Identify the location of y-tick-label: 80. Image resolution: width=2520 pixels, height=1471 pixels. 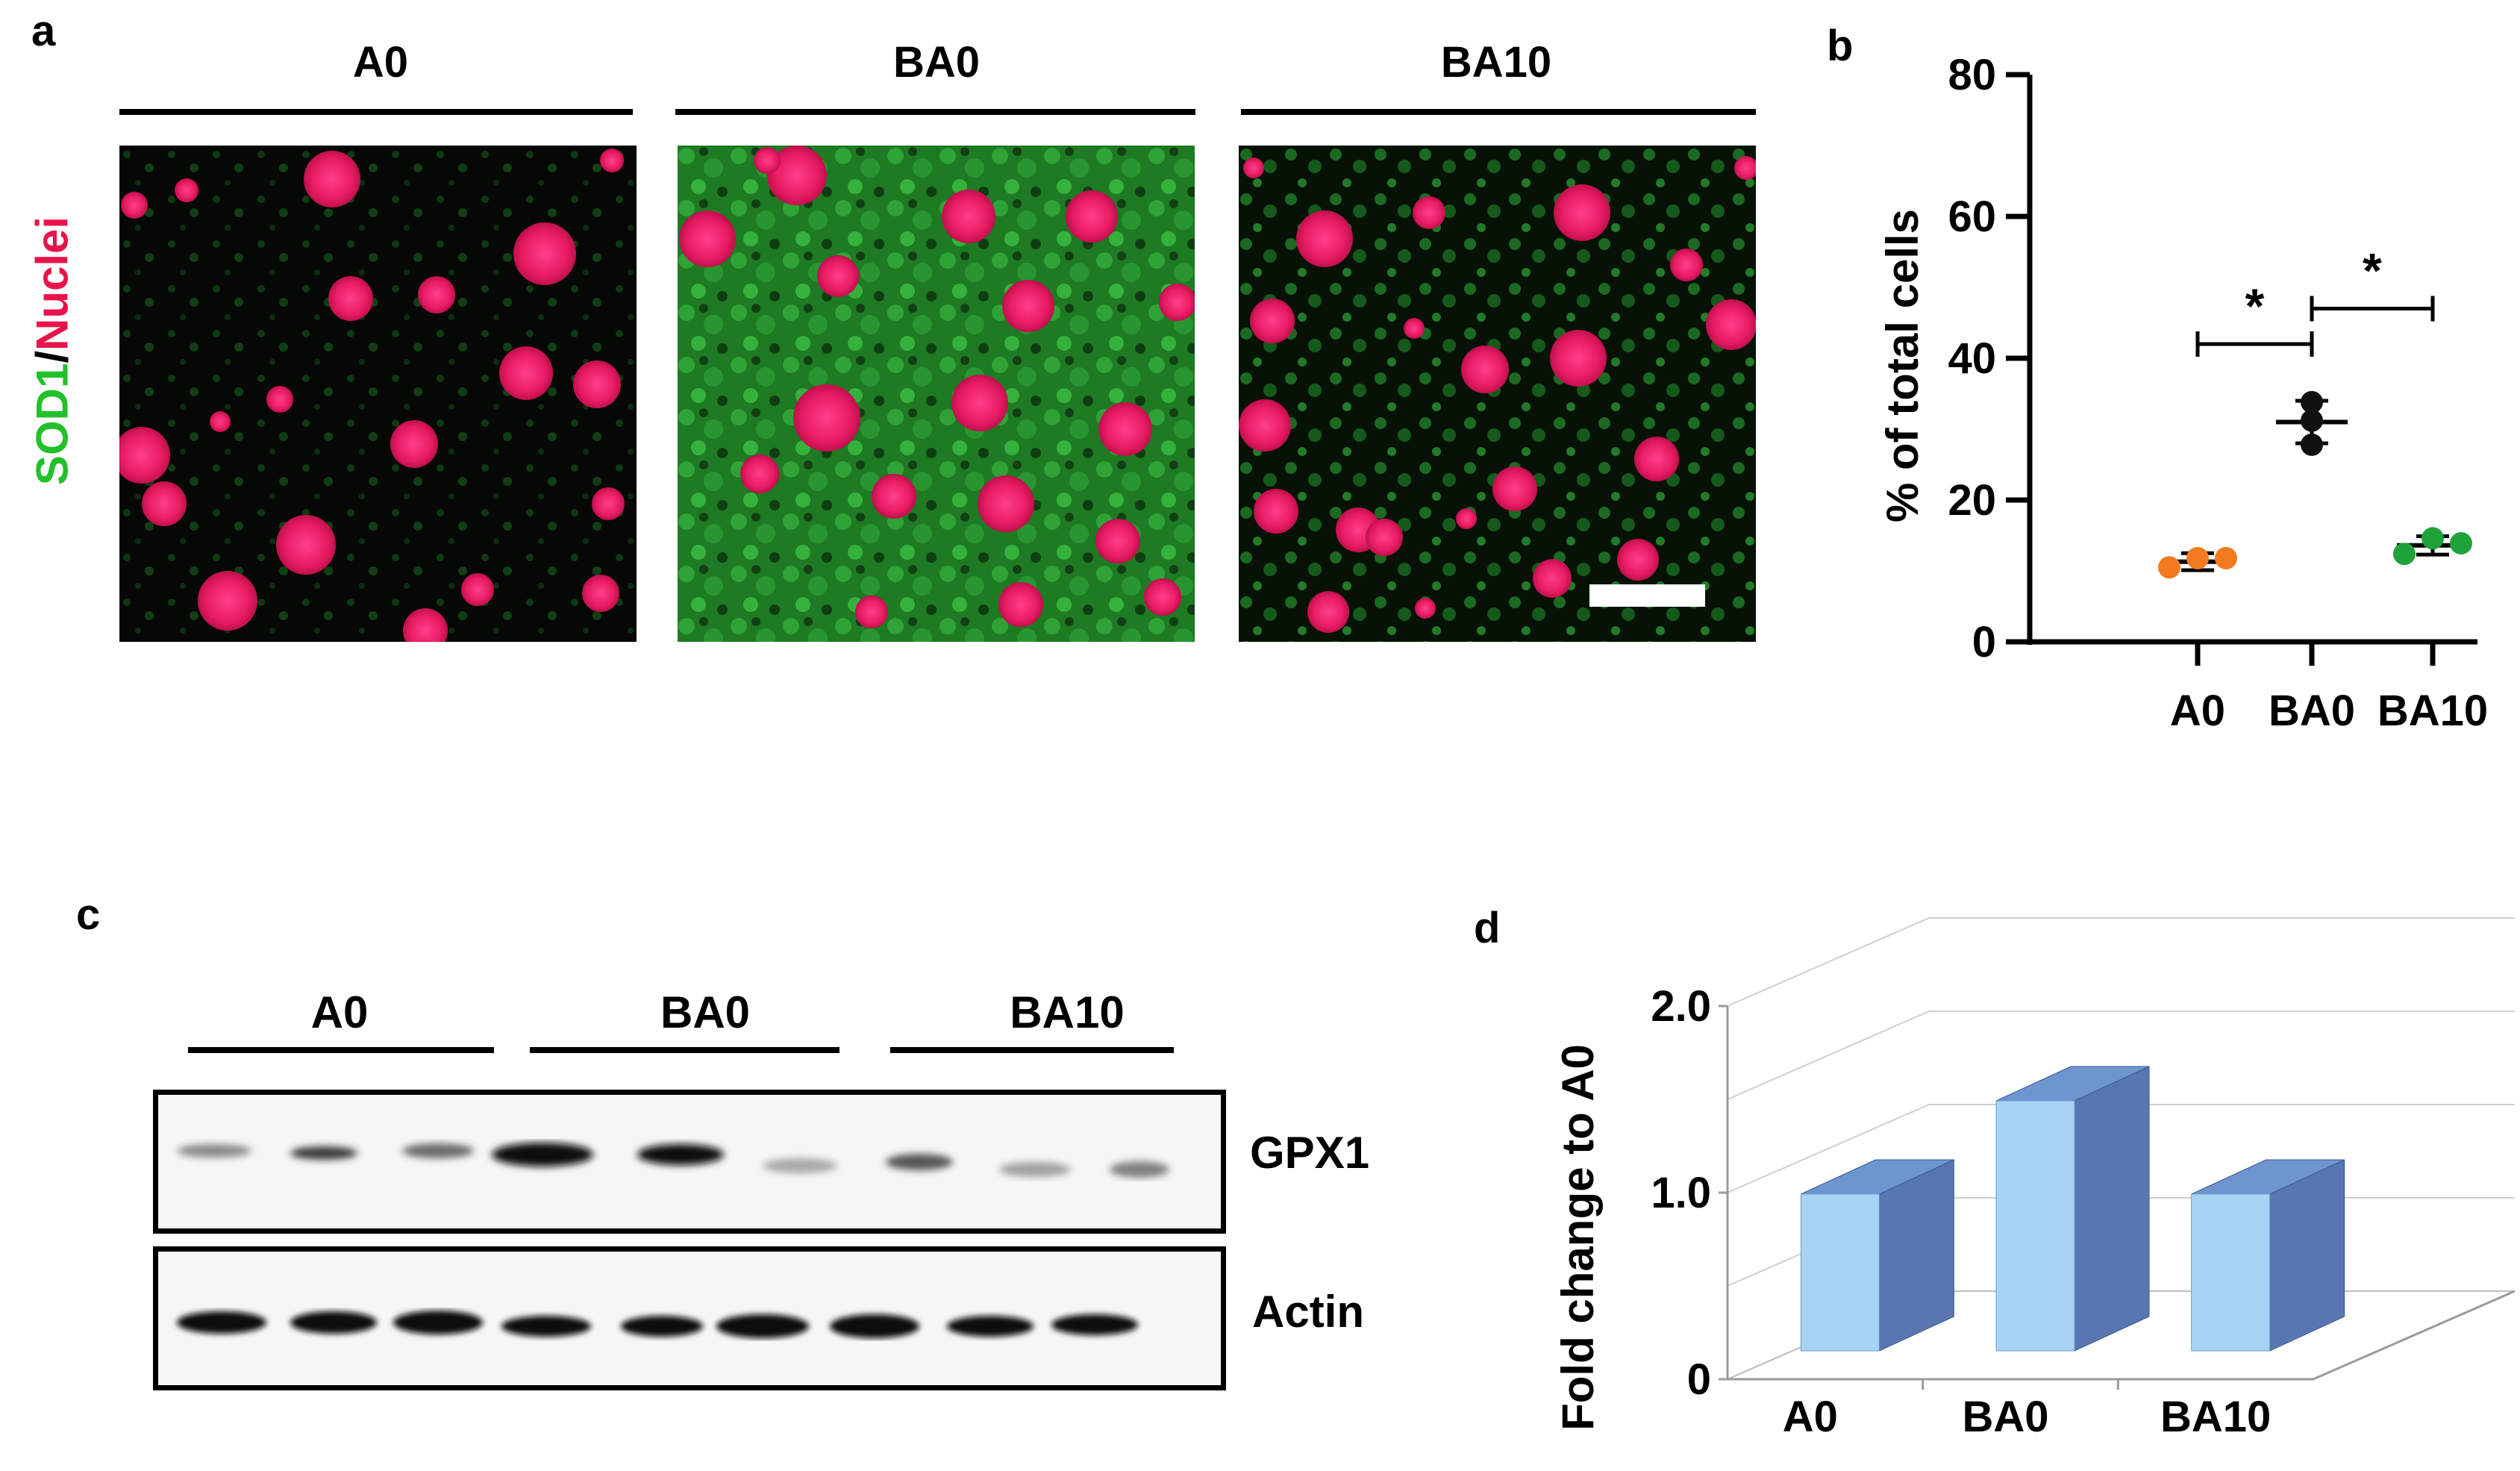
(1972, 75).